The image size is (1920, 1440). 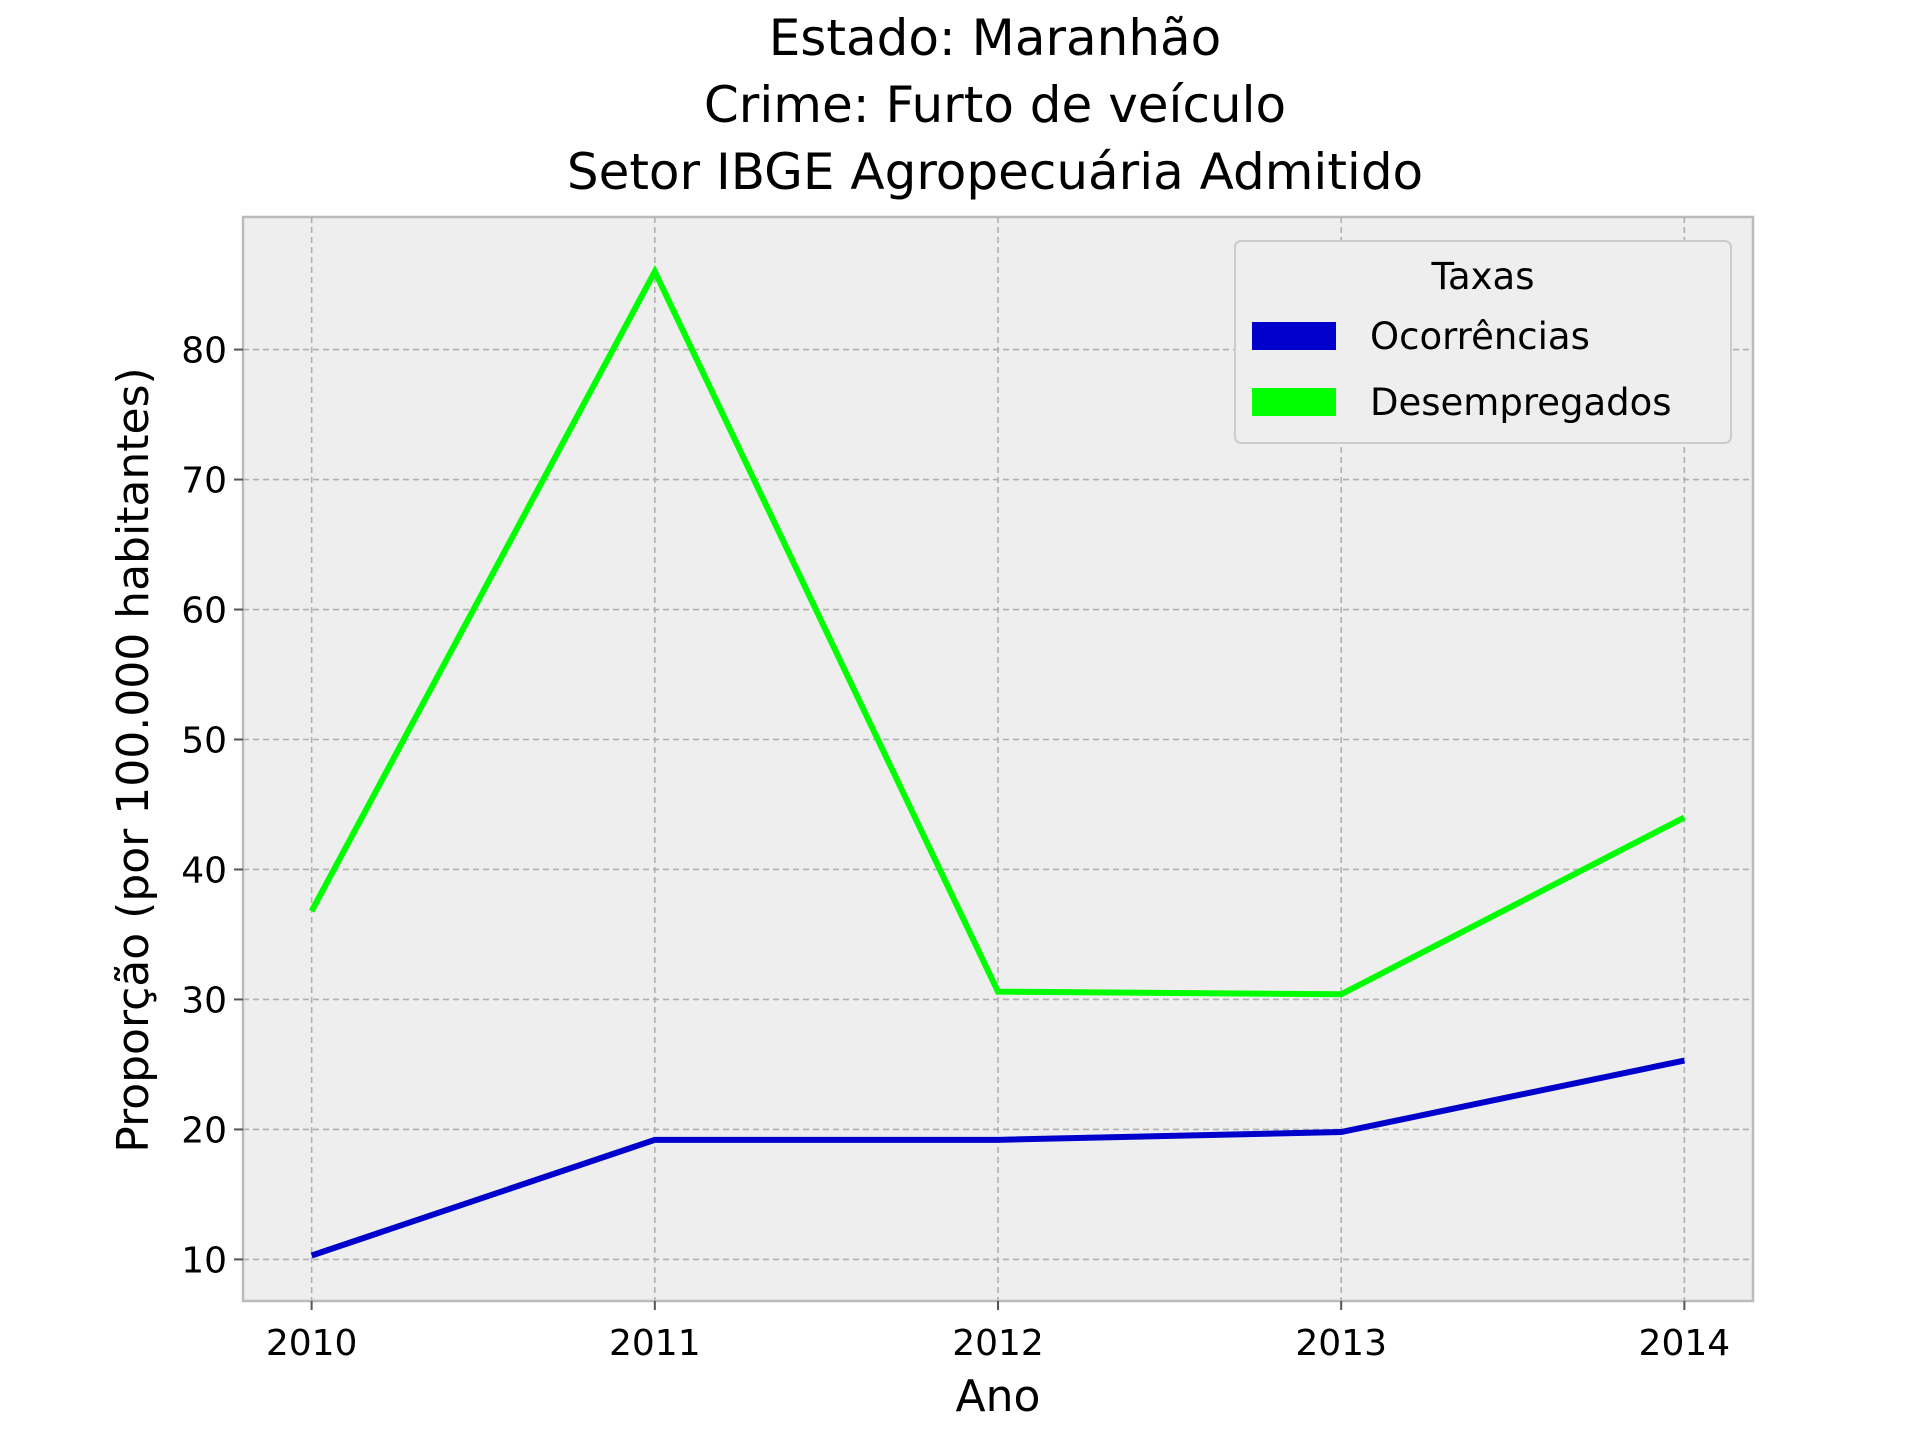 I want to click on legend: Taxas Ocorrências Desempregados, so click(x=1483, y=342).